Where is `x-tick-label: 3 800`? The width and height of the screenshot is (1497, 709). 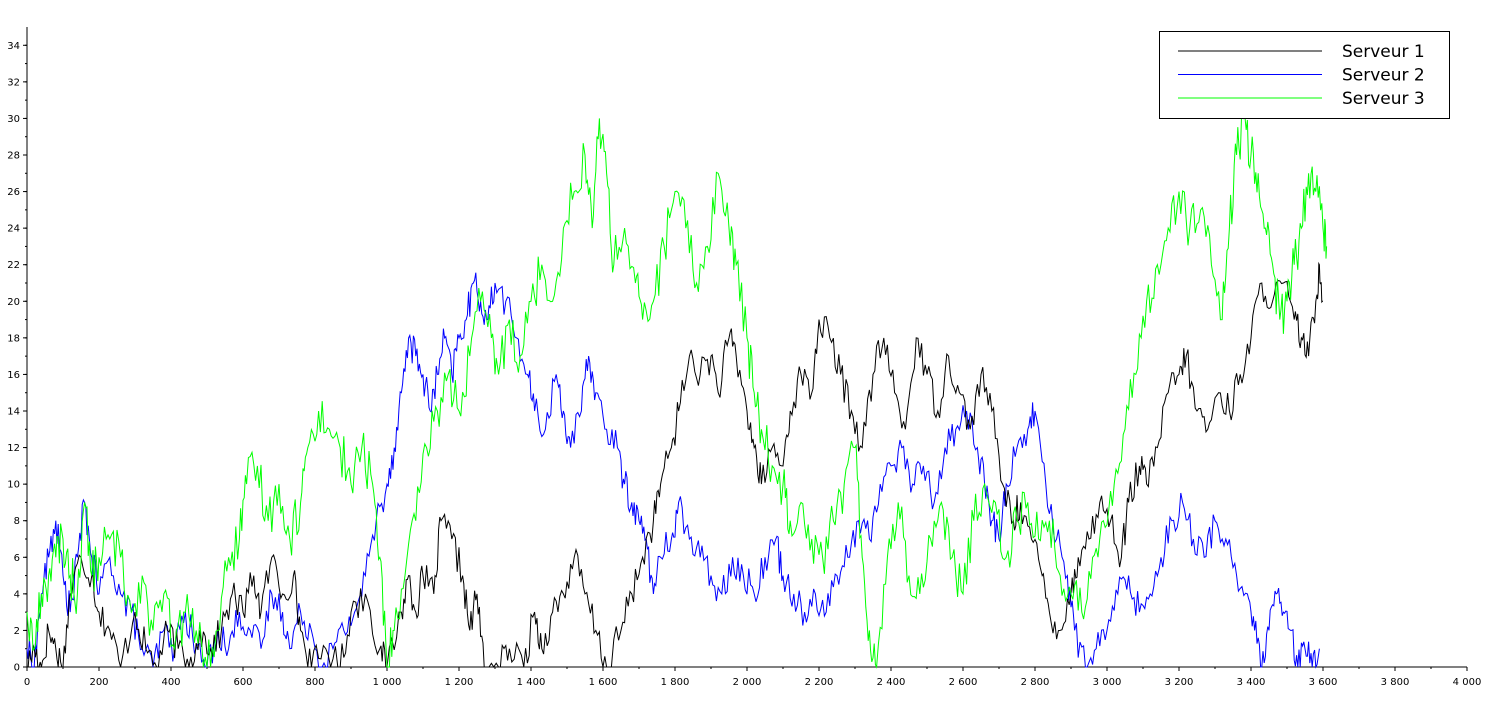 x-tick-label: 3 800 is located at coordinates (1395, 682).